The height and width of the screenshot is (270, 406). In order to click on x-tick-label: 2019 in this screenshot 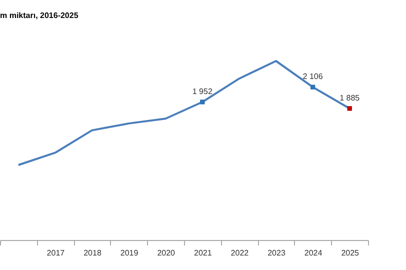, I will do `click(129, 253)`.